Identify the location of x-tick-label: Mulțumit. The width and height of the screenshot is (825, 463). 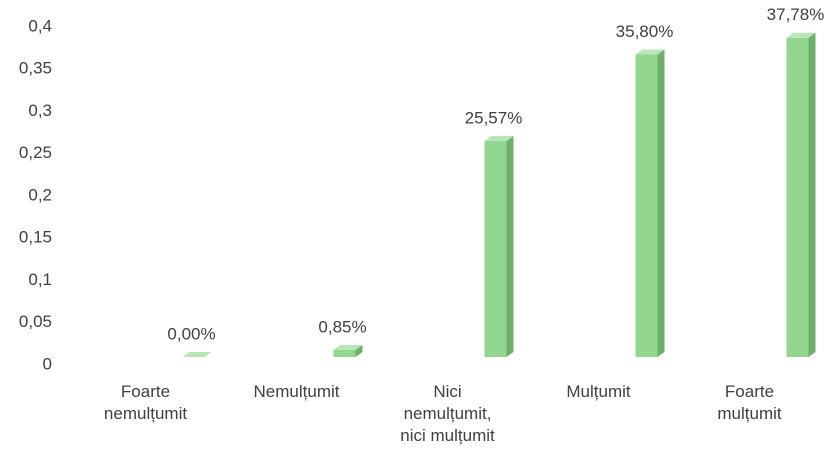
(598, 391).